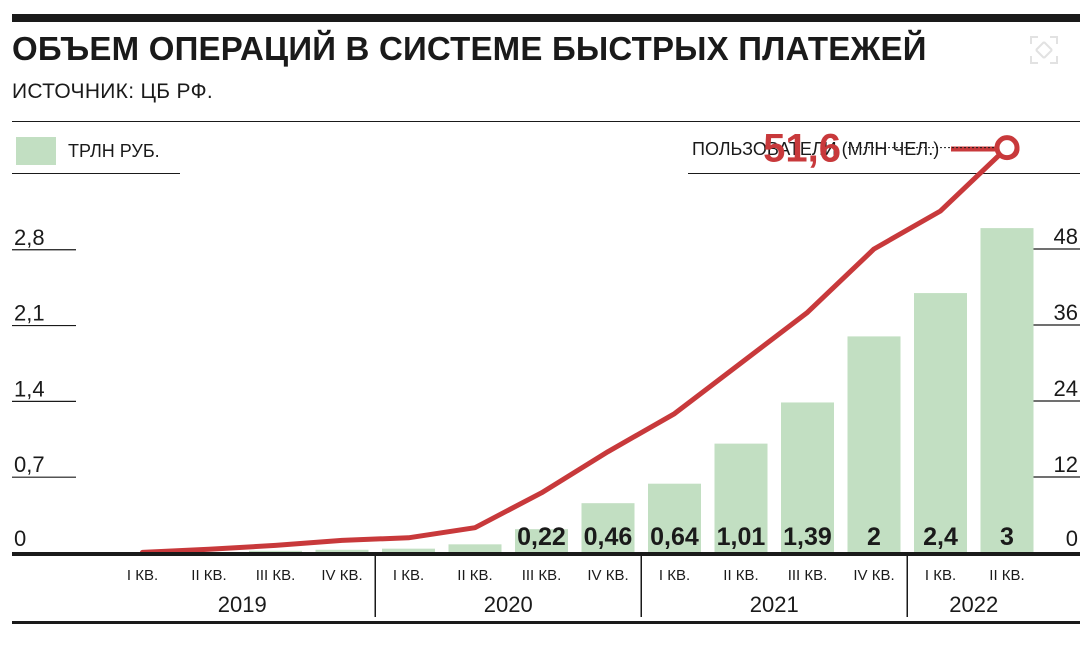 This screenshot has width=1088, height=650. I want to click on expand-arrows-icon, so click(1044, 50).